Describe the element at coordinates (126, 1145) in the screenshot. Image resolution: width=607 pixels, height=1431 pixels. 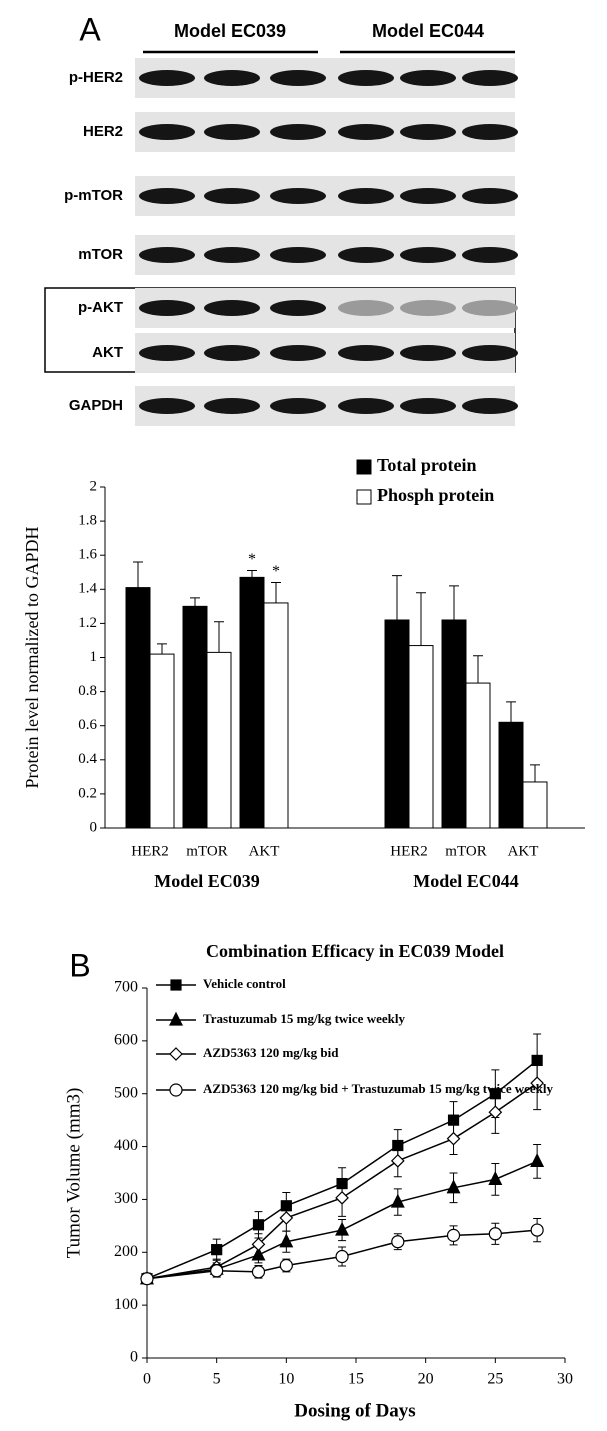
I see `y-tick-label: 400` at that location.